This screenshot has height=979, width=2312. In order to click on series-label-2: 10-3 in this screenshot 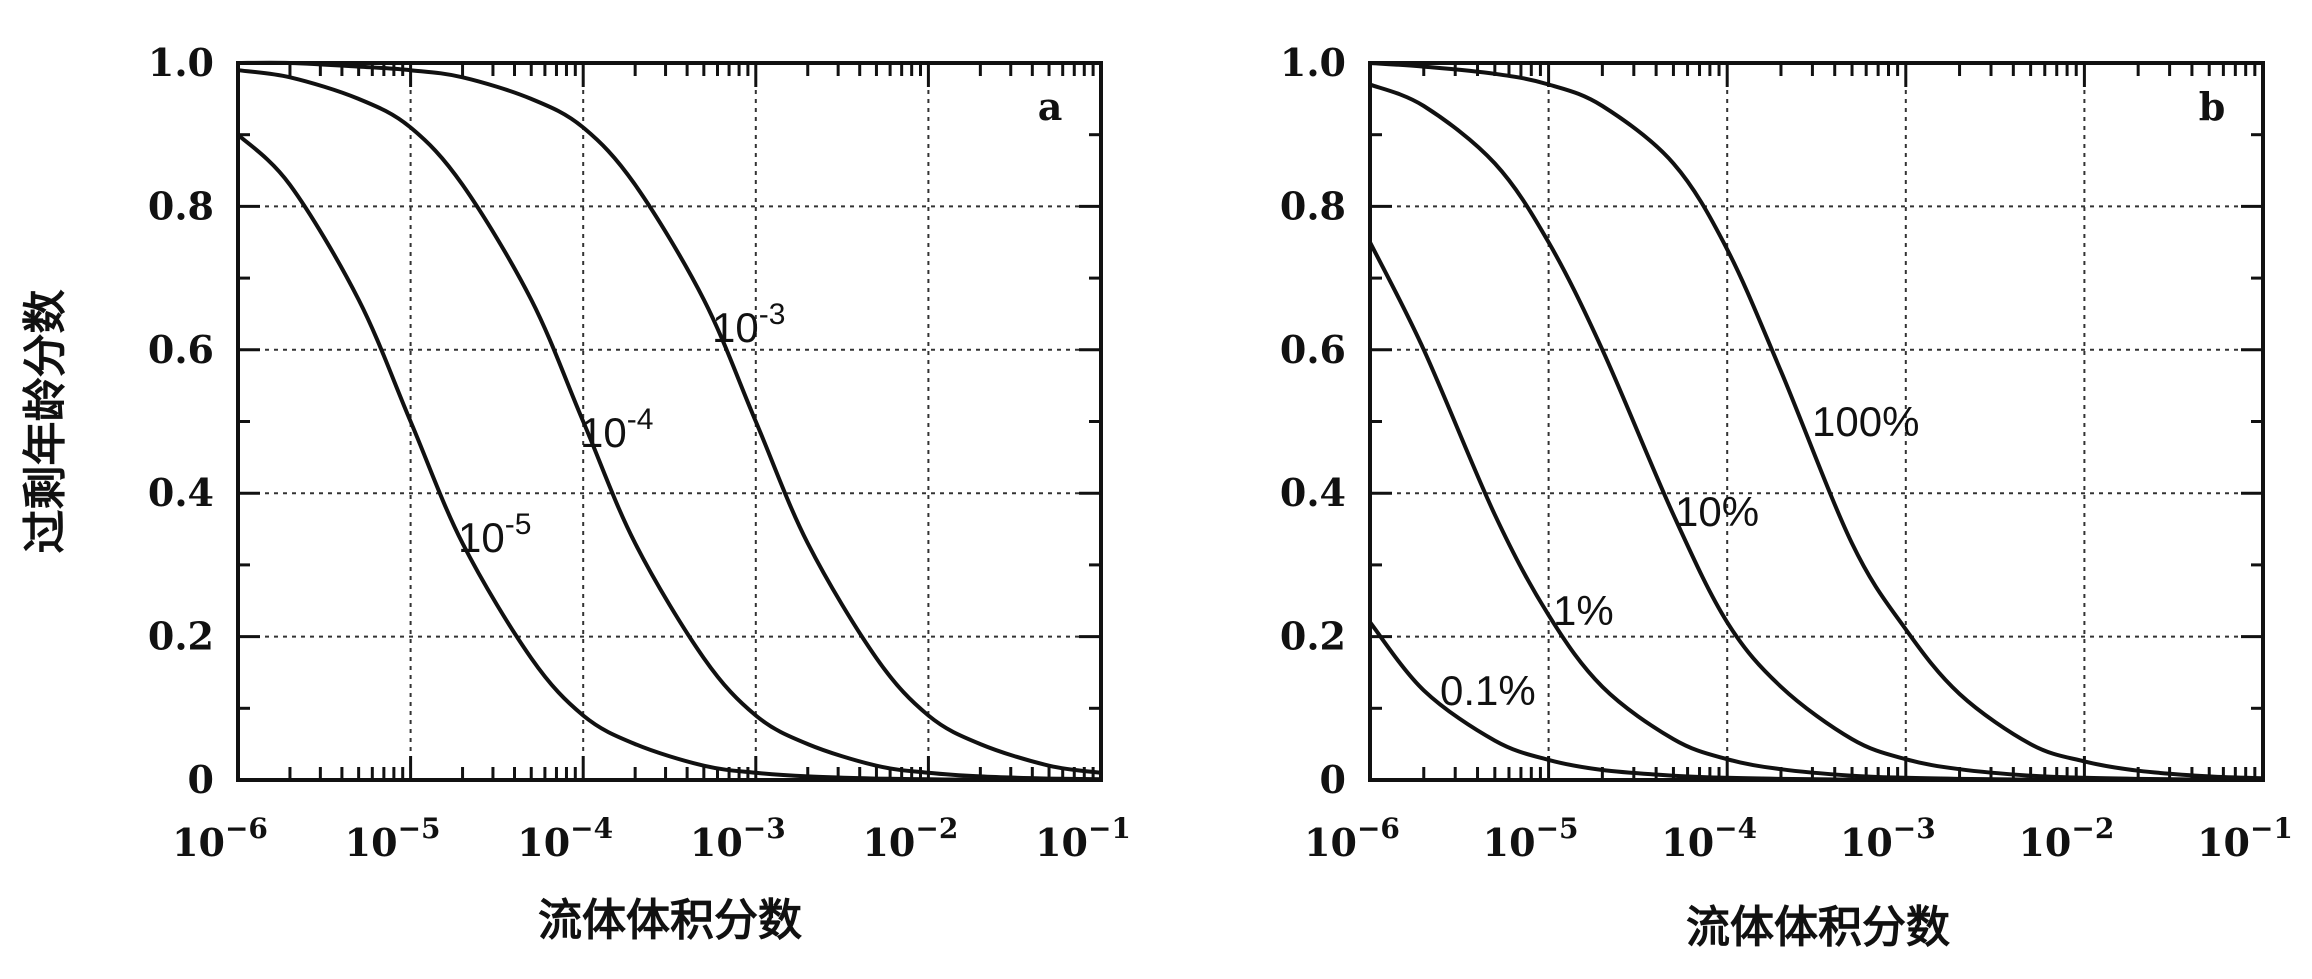, I will do `click(748, 324)`.